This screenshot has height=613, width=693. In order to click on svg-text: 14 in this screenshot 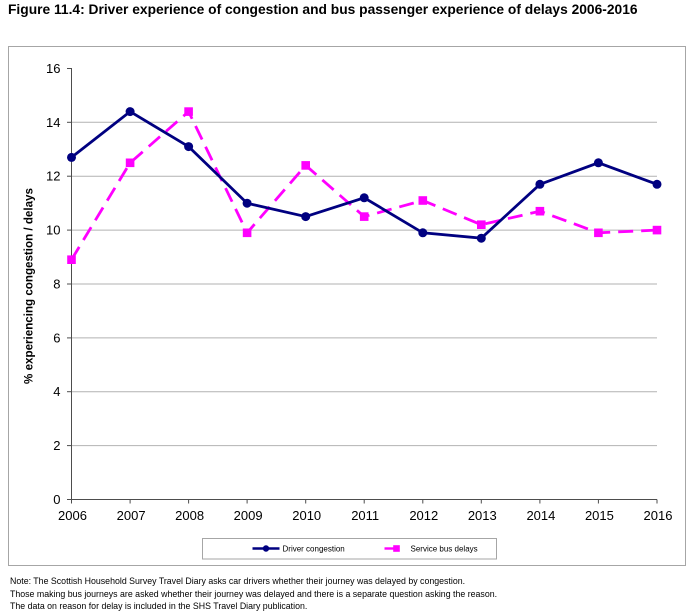, I will do `click(53, 122)`.